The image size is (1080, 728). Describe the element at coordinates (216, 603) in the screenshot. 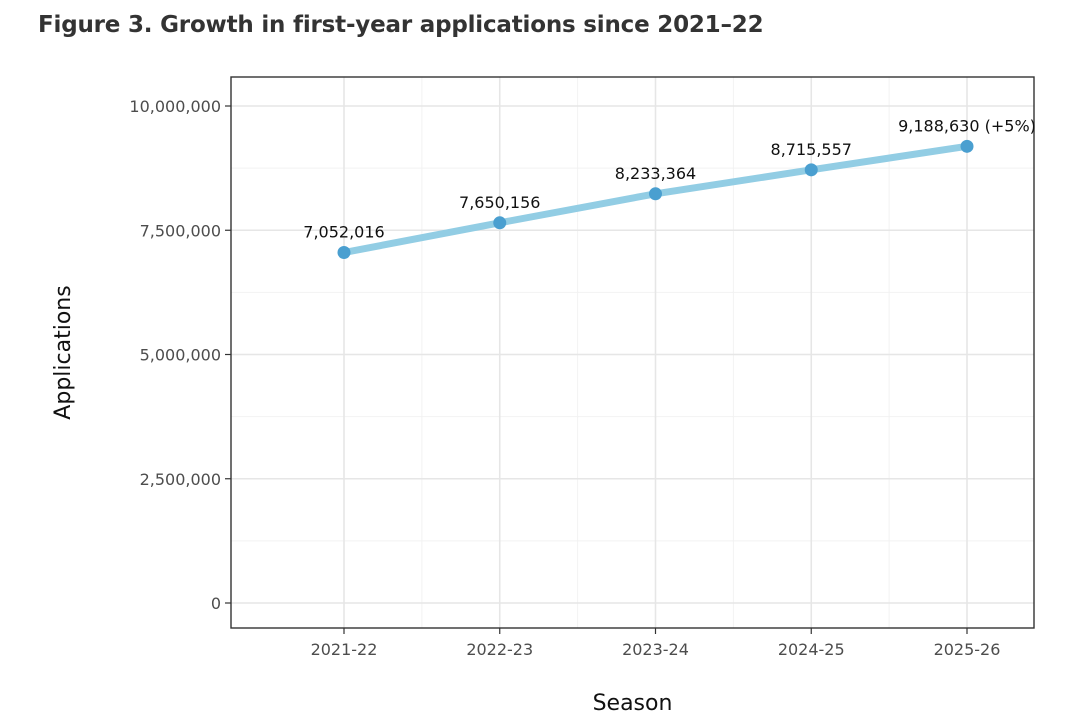

I see `y-tick-label: 0` at that location.